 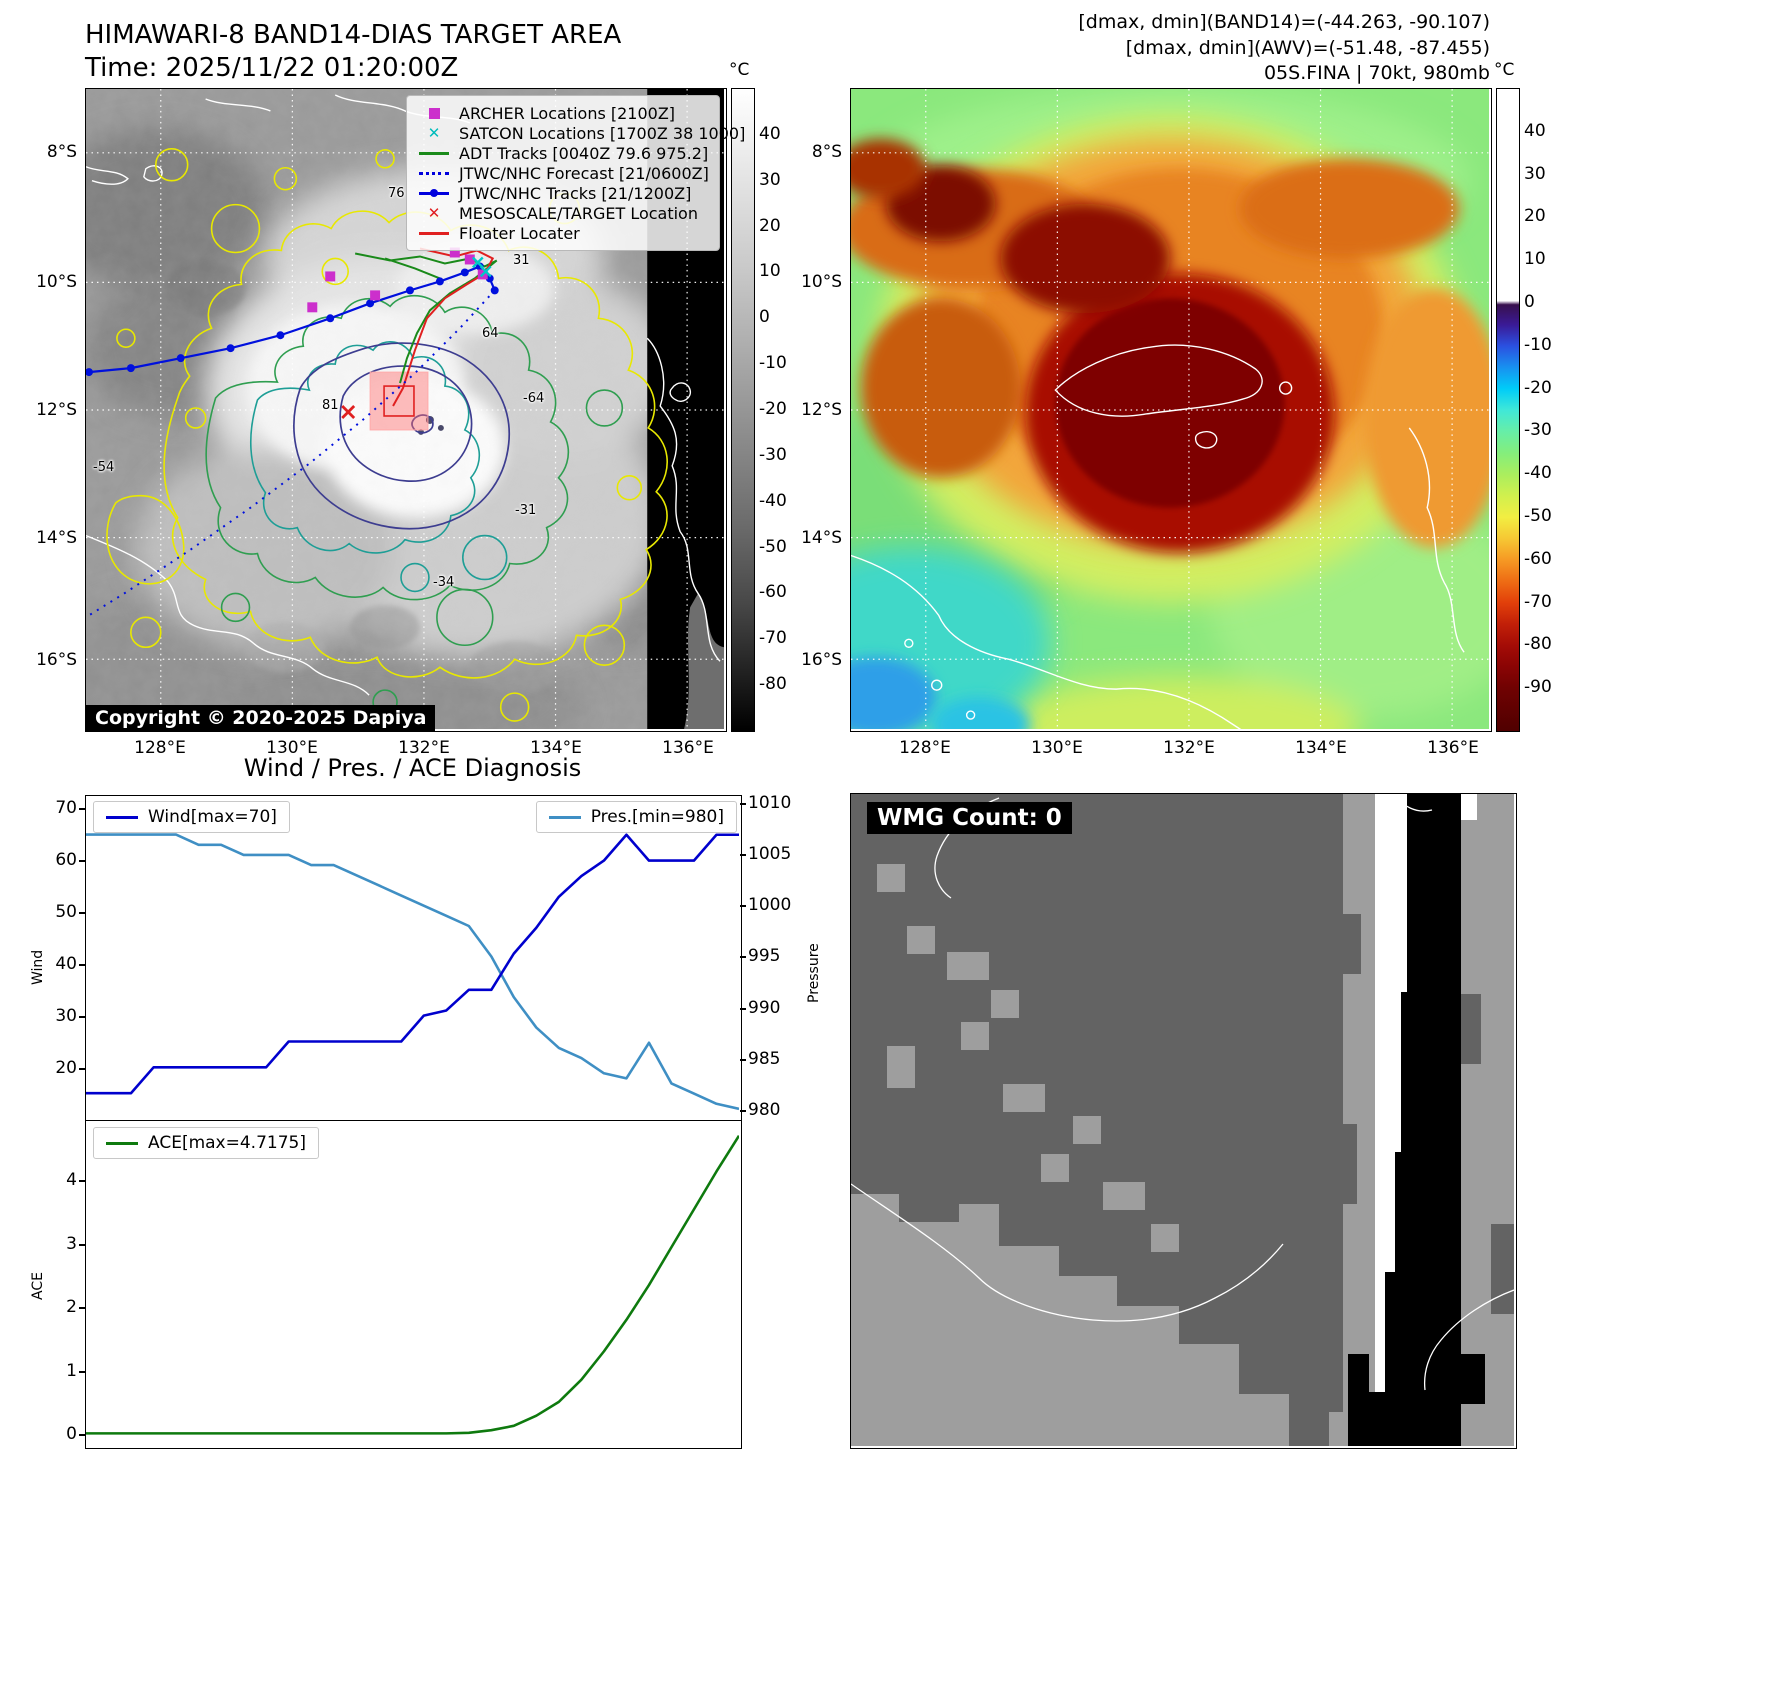 What do you see at coordinates (272, 68) in the screenshot?
I see `band14-subtitle: Time: 2025/11/22 01:20:00Z` at bounding box center [272, 68].